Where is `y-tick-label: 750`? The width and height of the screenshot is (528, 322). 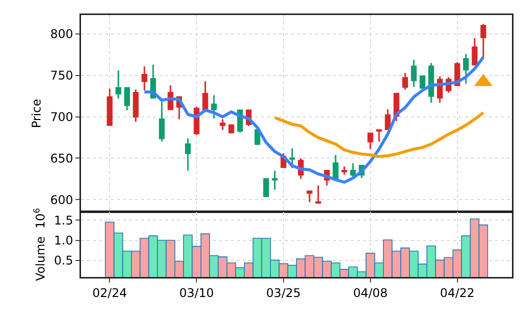
y-tick-label: 750 is located at coordinates (62, 75).